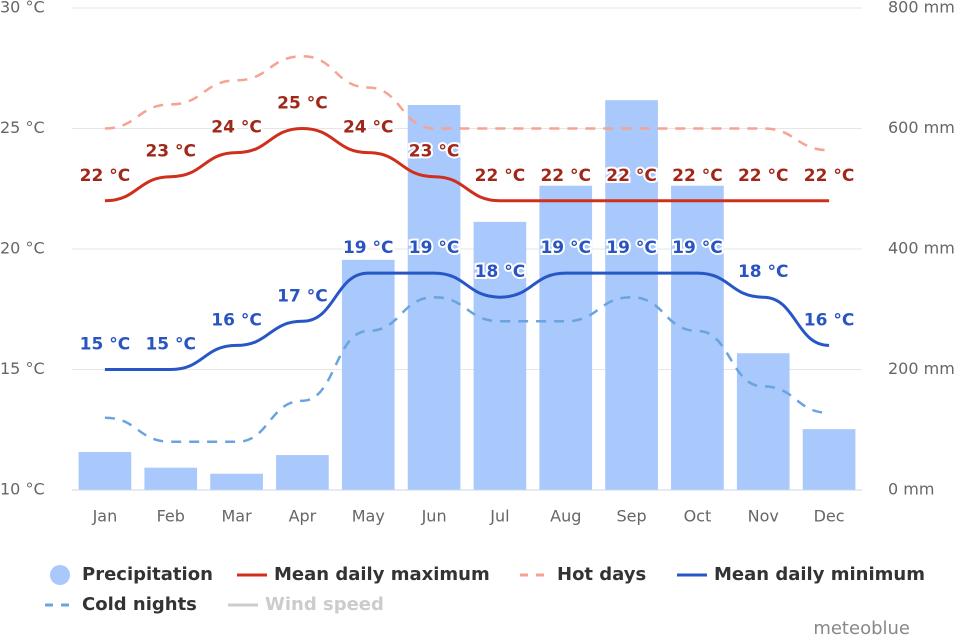 This screenshot has width=960, height=638. What do you see at coordinates (302, 296) in the screenshot?
I see `data-label: 17 °C` at bounding box center [302, 296].